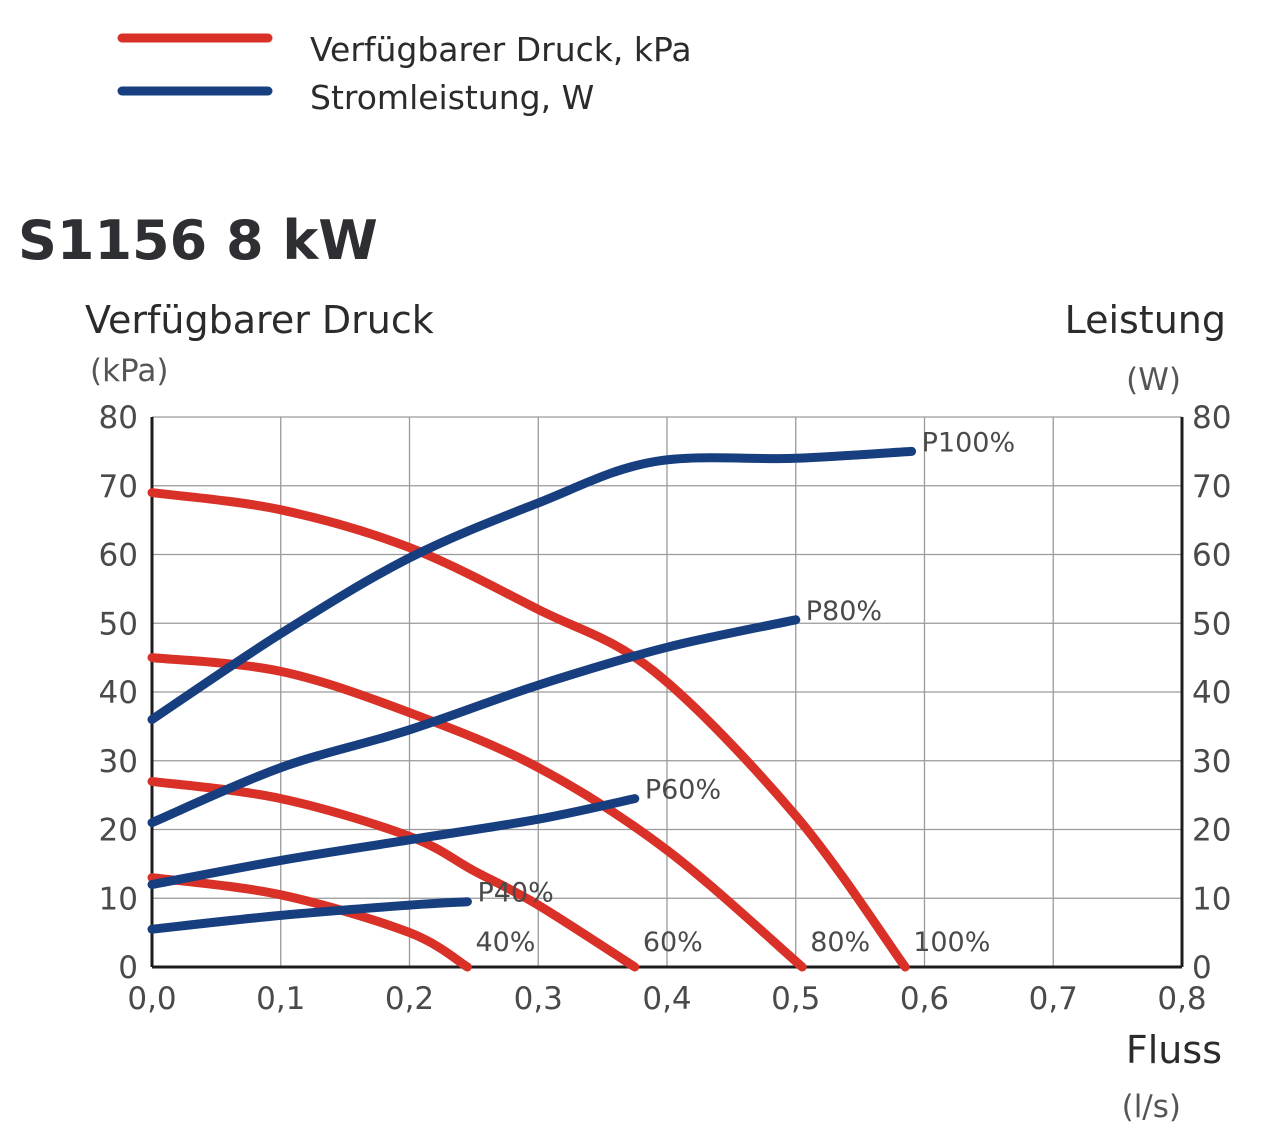 This screenshot has height=1137, width=1280. What do you see at coordinates (128, 968) in the screenshot?
I see `y-tick-left-label: 0` at bounding box center [128, 968].